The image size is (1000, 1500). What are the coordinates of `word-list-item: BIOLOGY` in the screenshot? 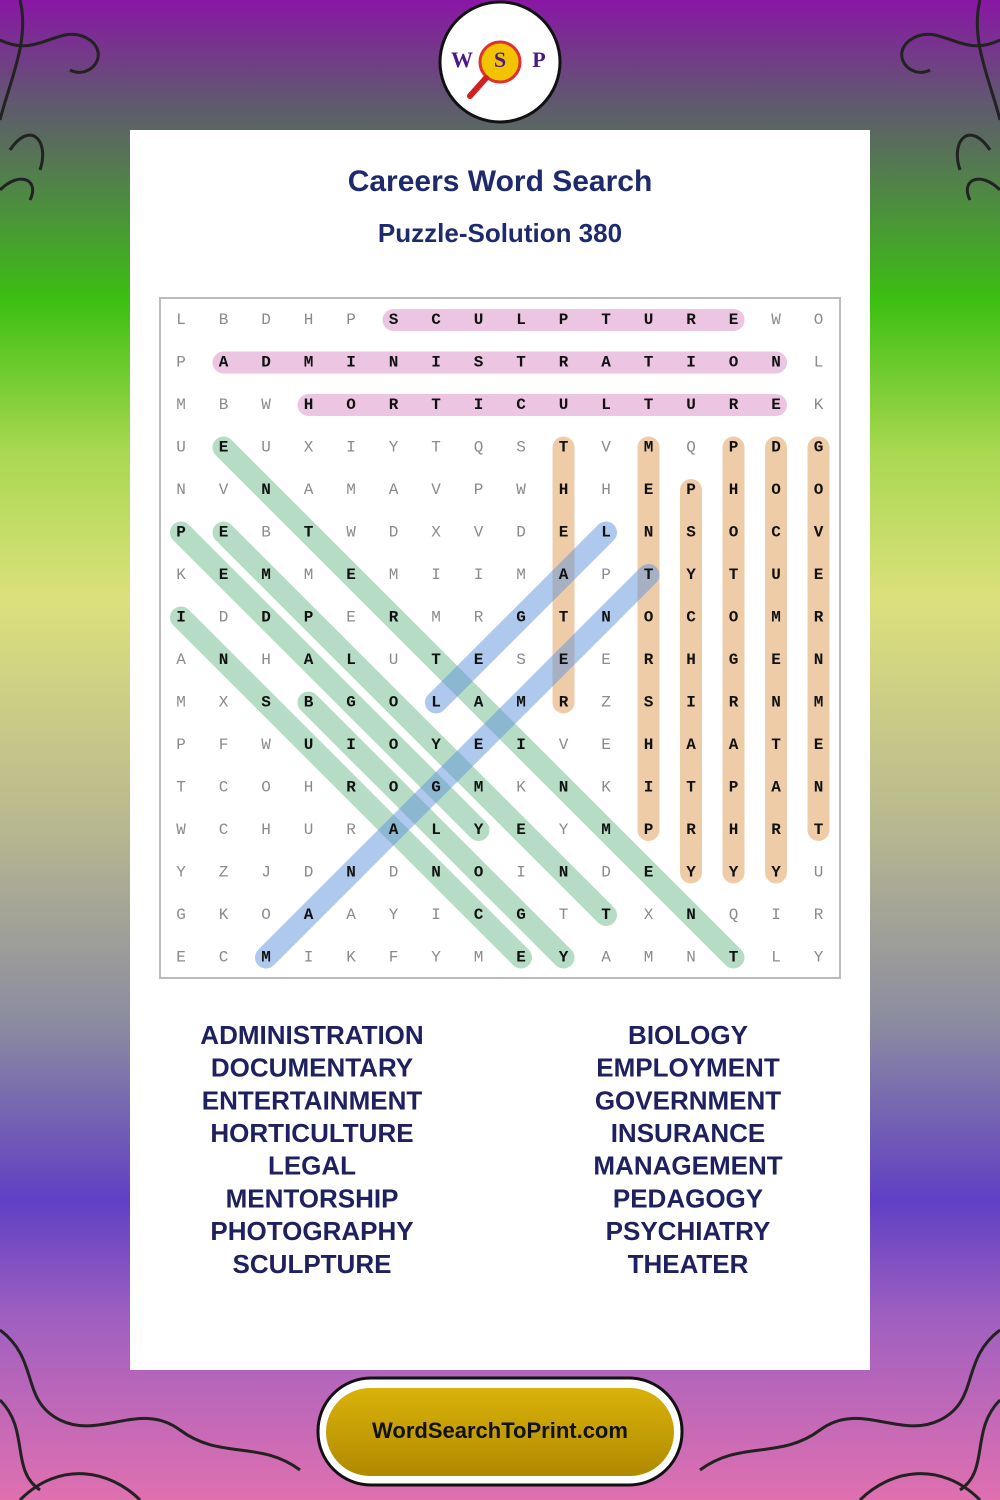 It's located at (688, 1035).